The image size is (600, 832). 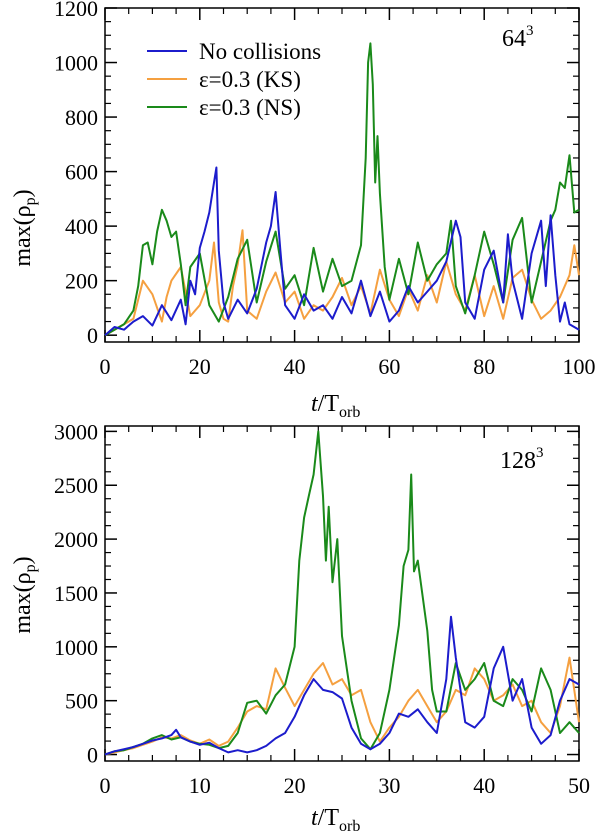 What do you see at coordinates (81, 701) in the screenshot?
I see `y-tick-label-bottom: 500` at bounding box center [81, 701].